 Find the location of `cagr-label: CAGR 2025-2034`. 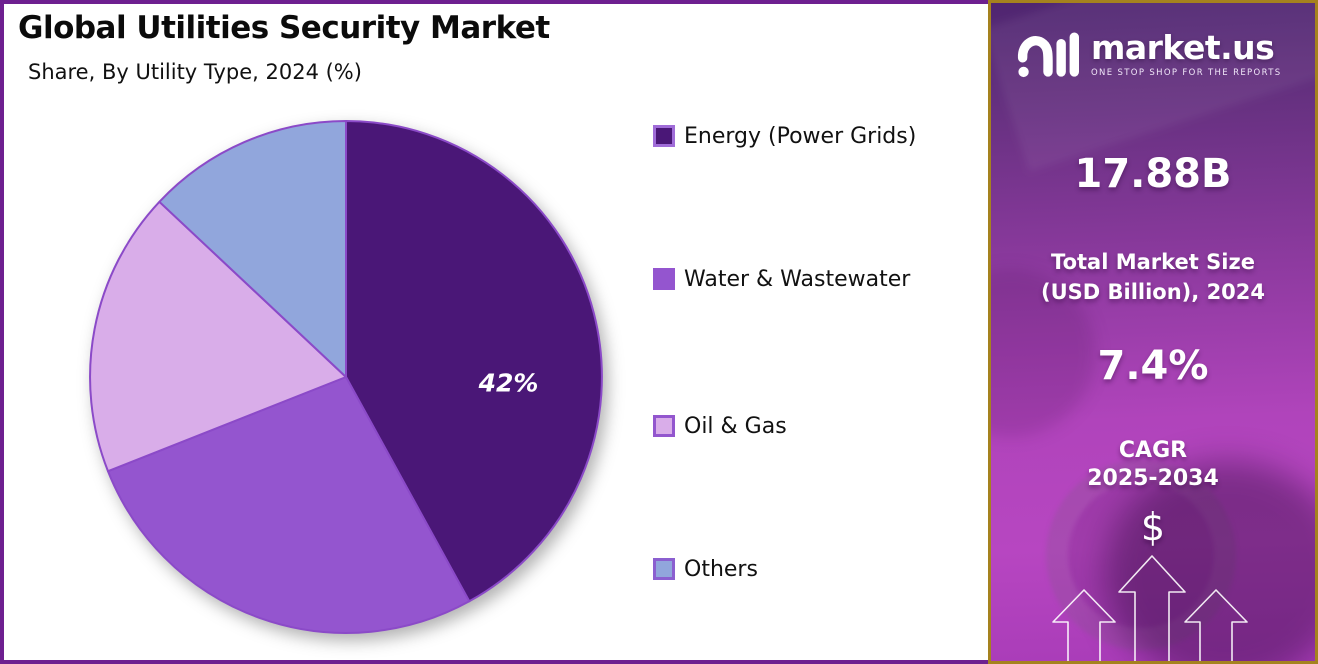

cagr-label: CAGR 2025-2034 is located at coordinates (1153, 465).